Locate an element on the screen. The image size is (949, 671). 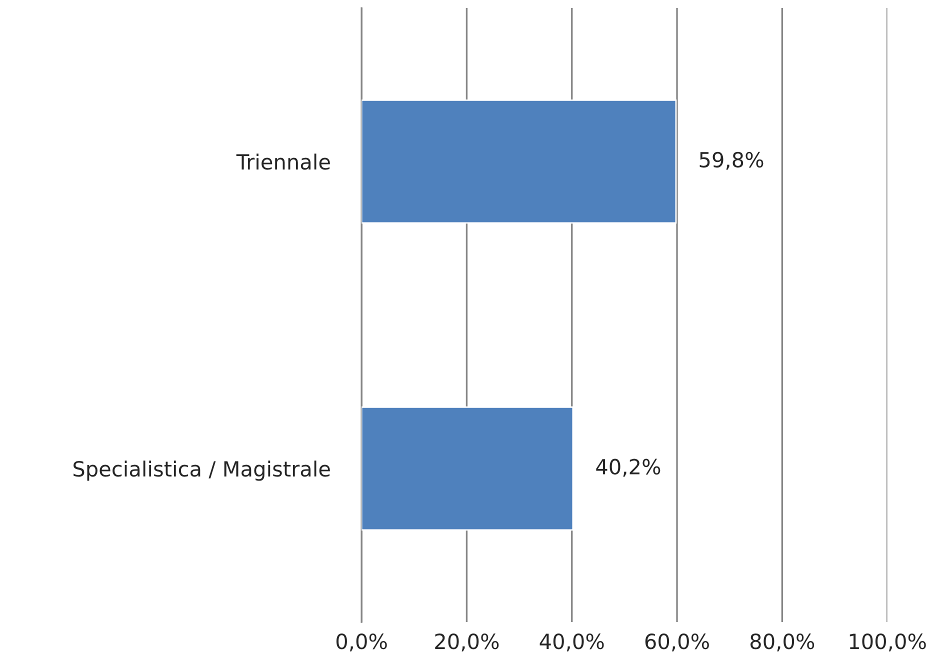
x-tick-label: 80,0% is located at coordinates (782, 642).